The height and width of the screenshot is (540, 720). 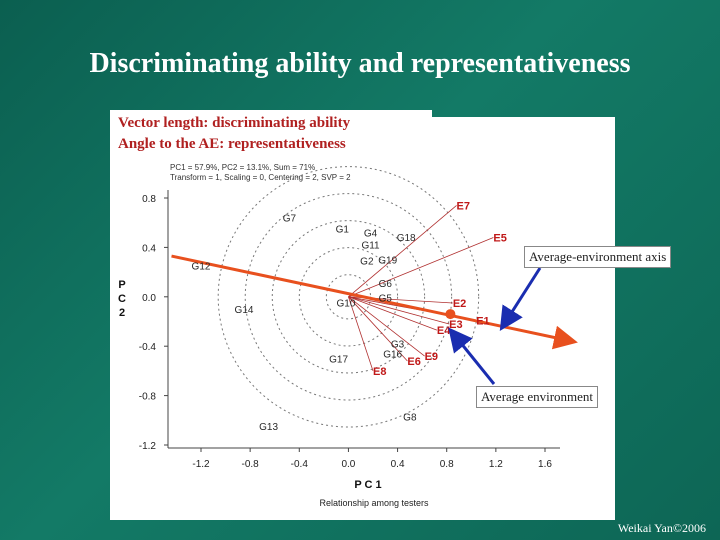 I want to click on environment-label: E2, so click(x=459, y=304).